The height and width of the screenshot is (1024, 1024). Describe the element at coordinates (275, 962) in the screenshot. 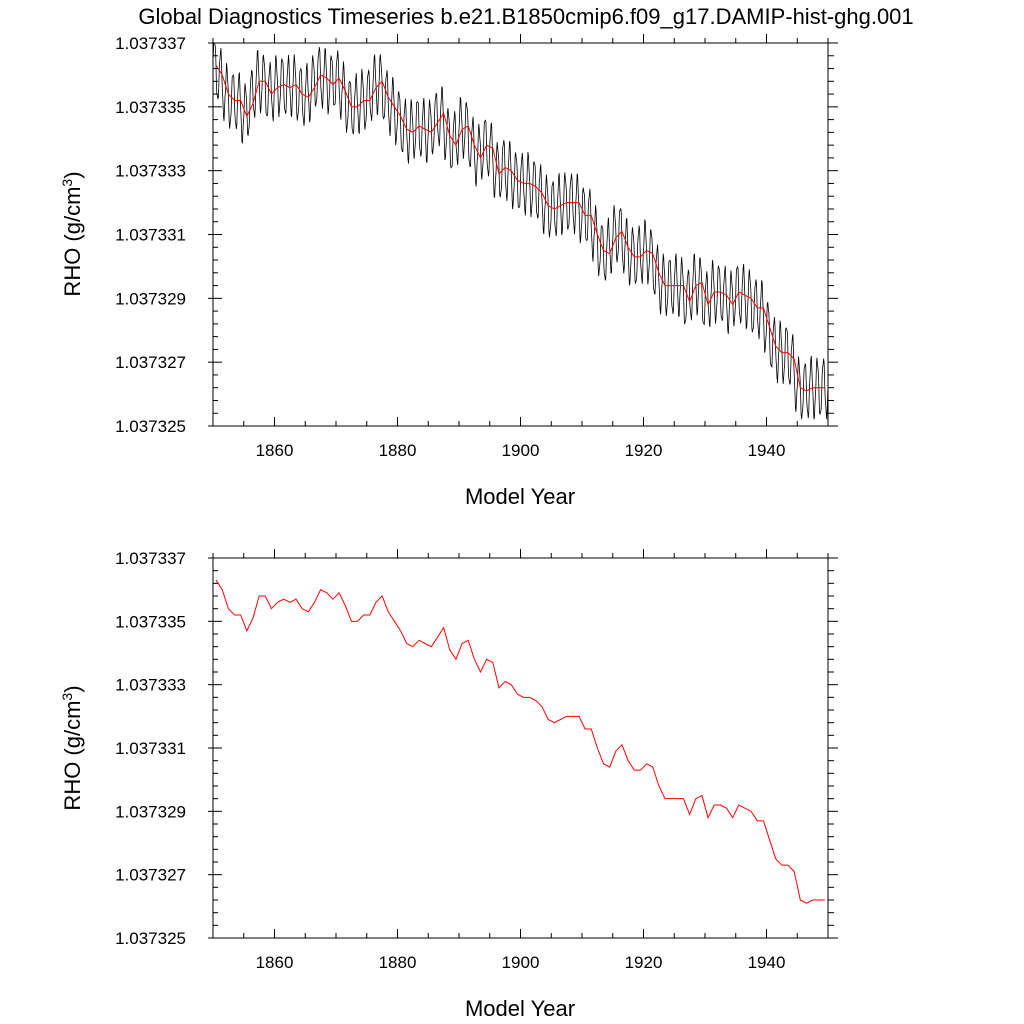

I see `bottom-x-tick-label: 1860` at that location.